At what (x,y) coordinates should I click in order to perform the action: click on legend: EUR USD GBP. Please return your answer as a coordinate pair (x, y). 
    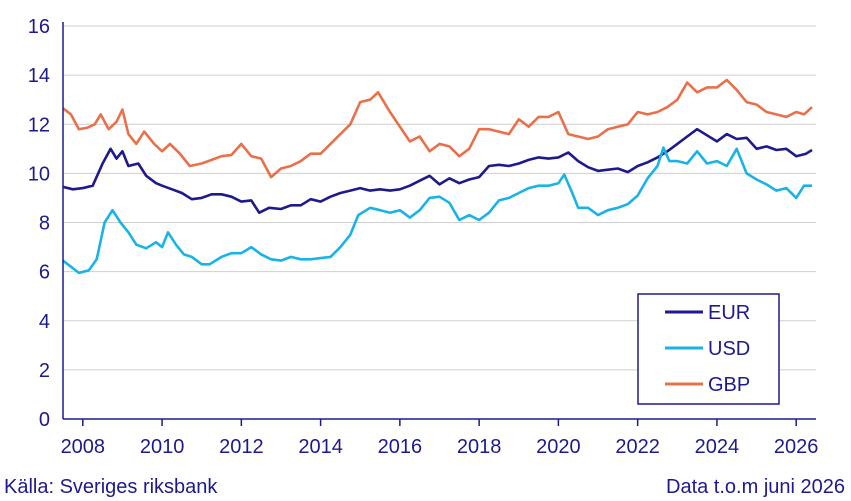
    Looking at the image, I should click on (708, 349).